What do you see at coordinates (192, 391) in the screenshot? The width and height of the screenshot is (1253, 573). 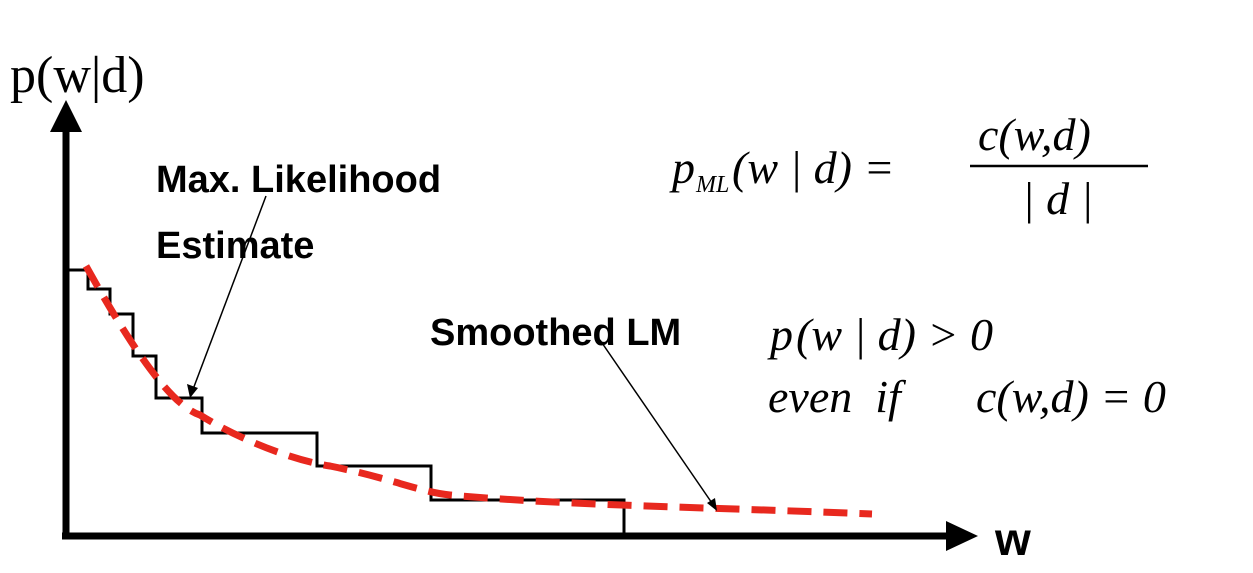 I see `ml-estimate-pointer-head` at bounding box center [192, 391].